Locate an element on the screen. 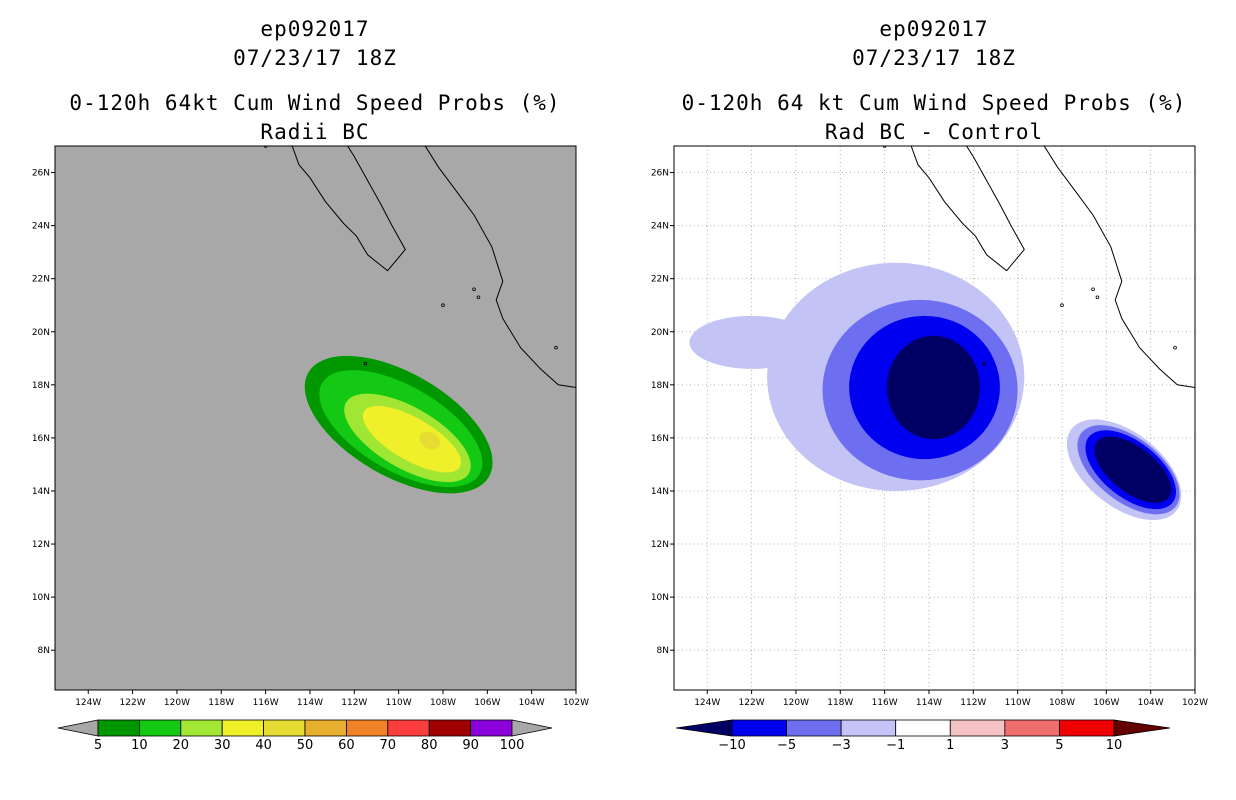 The height and width of the screenshot is (800, 1236). left-colorbar-arrow-right is located at coordinates (532, 728).